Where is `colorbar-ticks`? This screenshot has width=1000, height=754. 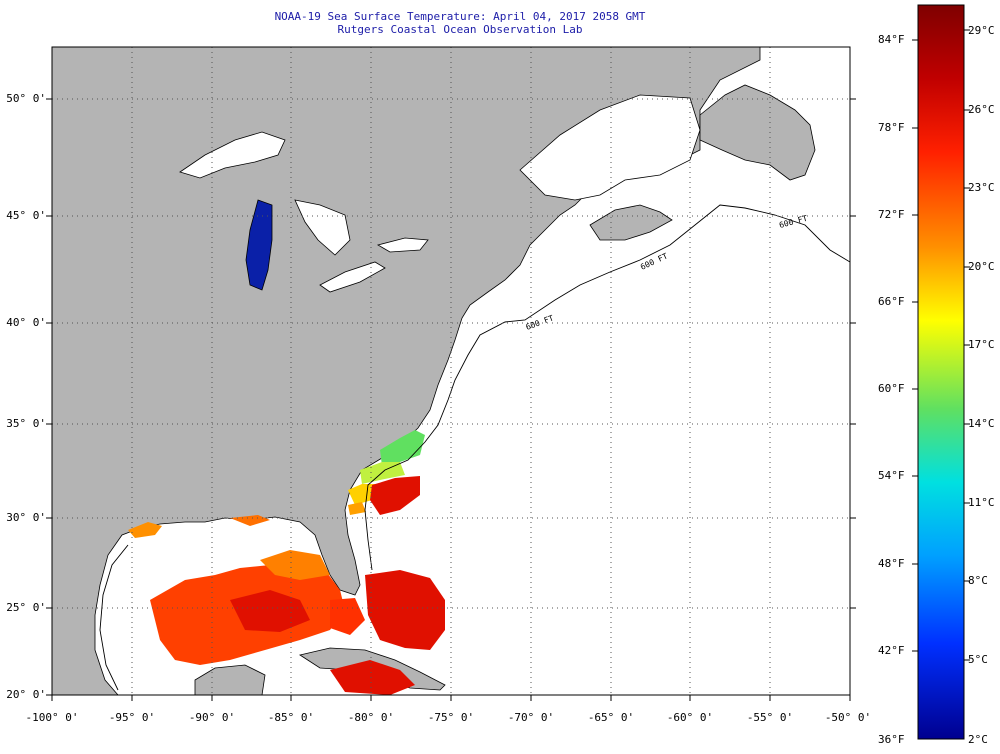 colorbar-ticks is located at coordinates (941, 345).